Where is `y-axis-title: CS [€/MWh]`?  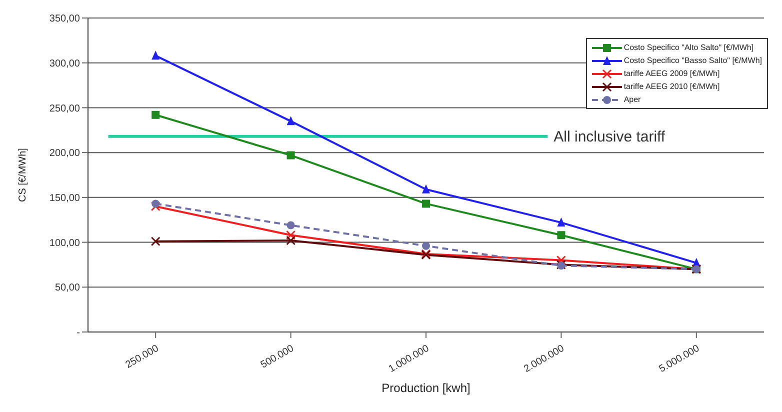 y-axis-title: CS [€/MWh] is located at coordinates (23, 175).